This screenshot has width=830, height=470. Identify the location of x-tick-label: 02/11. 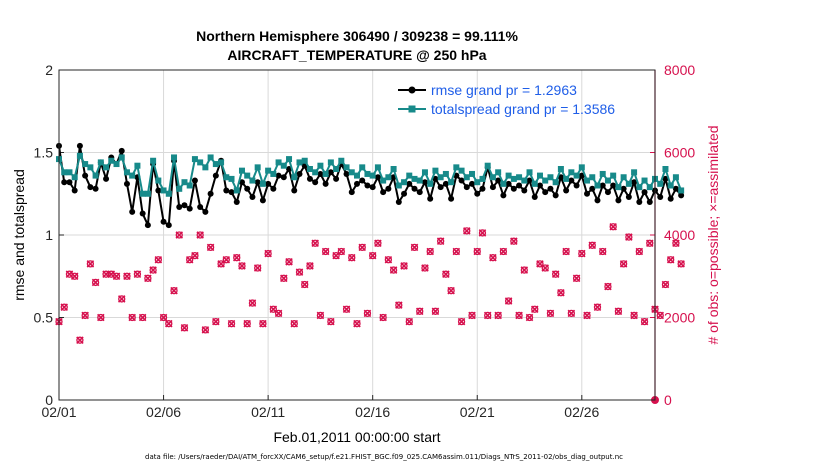
(268, 412).